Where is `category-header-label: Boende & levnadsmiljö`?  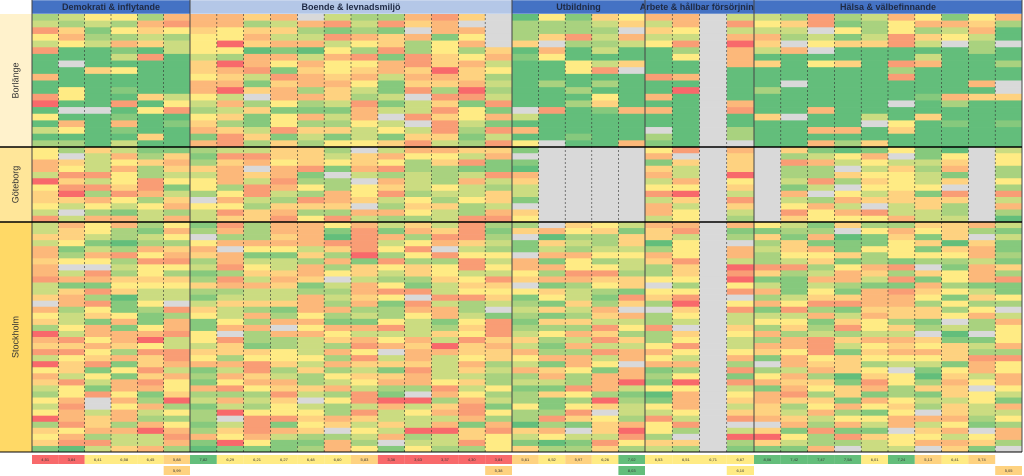 category-header-label: Boende & levnadsmiljö is located at coordinates (351, 7).